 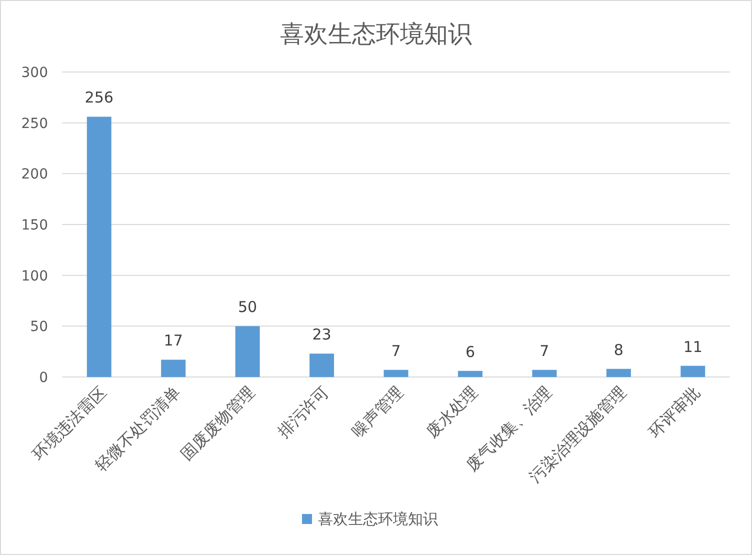 I want to click on data-label: 11, so click(x=692, y=347).